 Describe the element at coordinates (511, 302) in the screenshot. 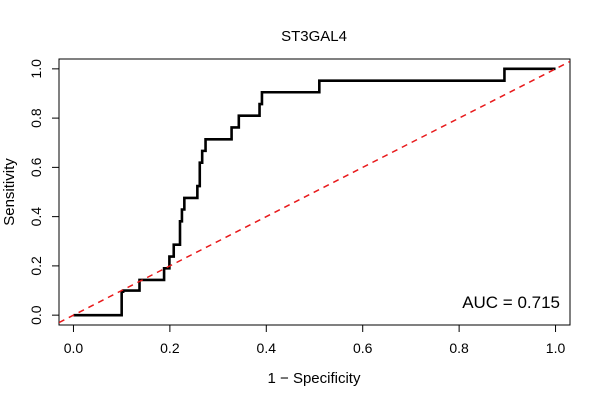

I see `auc-annotation: AUC = 0.715` at that location.